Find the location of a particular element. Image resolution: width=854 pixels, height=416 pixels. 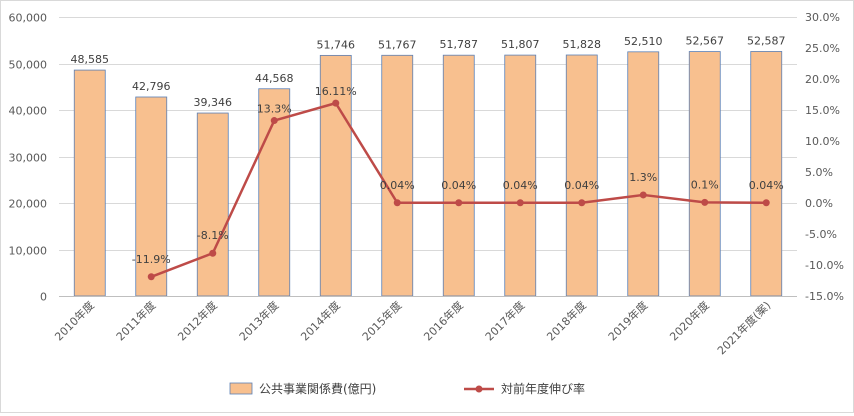

bar-value-label: 51,746 is located at coordinates (336, 44).